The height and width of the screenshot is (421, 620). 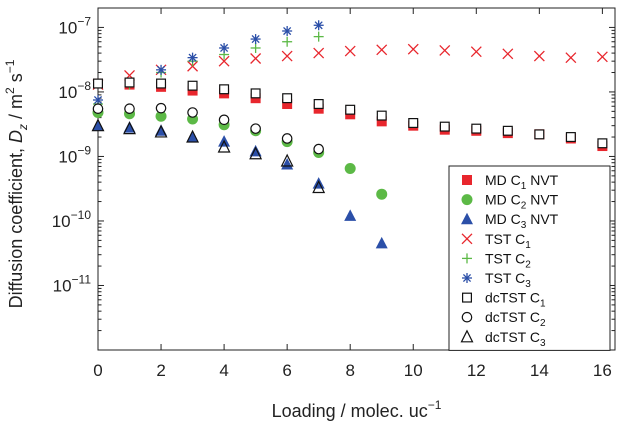 I want to click on x-tick-label: 0, so click(x=97, y=370).